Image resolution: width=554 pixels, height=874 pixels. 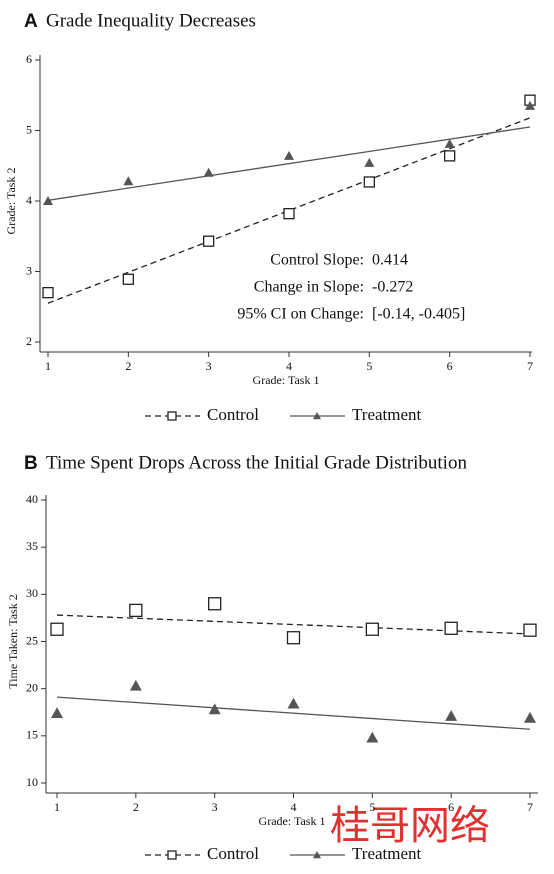 I want to click on annotation-value: 0.414, so click(x=390, y=260).